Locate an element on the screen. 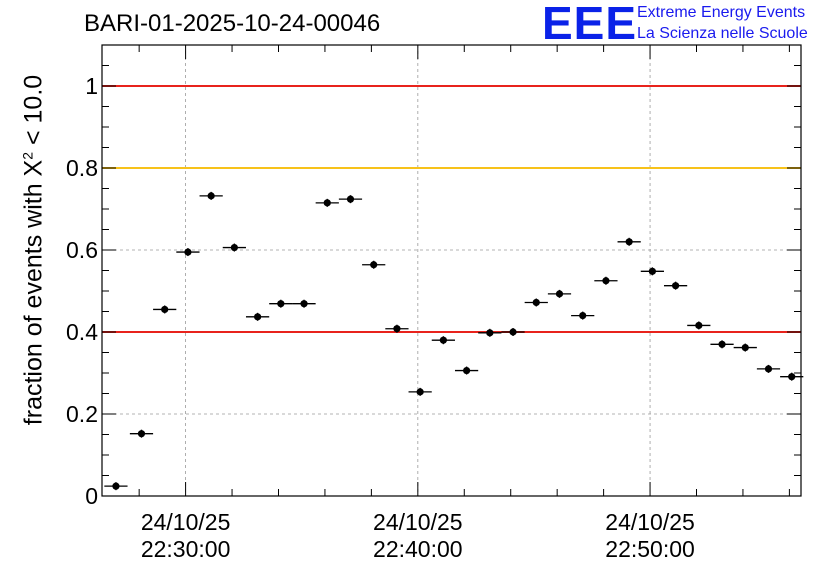 The image size is (836, 572). y-axis-label-symbol: X is located at coordinates (33, 168).